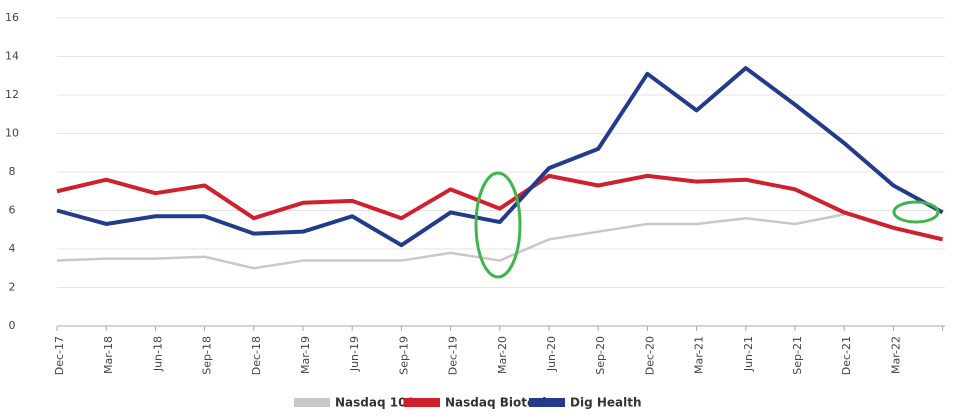 The image size is (956, 418). Describe the element at coordinates (649, 355) in the screenshot. I see `x-tick-label: Dec-20` at that location.